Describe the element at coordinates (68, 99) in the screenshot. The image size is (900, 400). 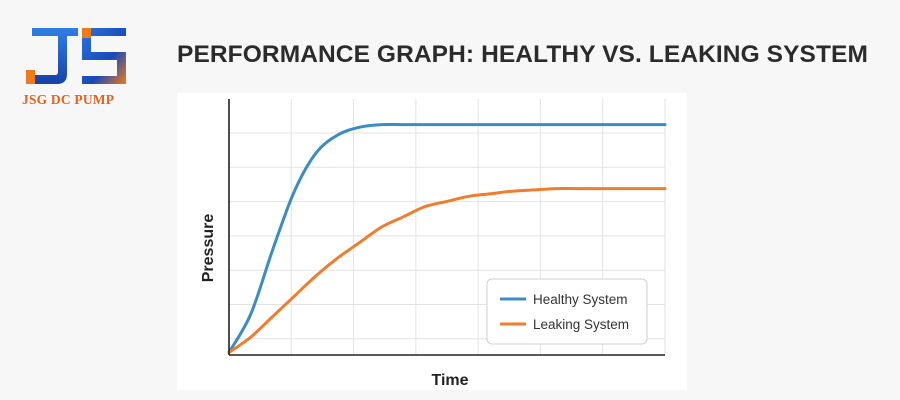
I see `brand-name: JSG DC PUMP` at that location.